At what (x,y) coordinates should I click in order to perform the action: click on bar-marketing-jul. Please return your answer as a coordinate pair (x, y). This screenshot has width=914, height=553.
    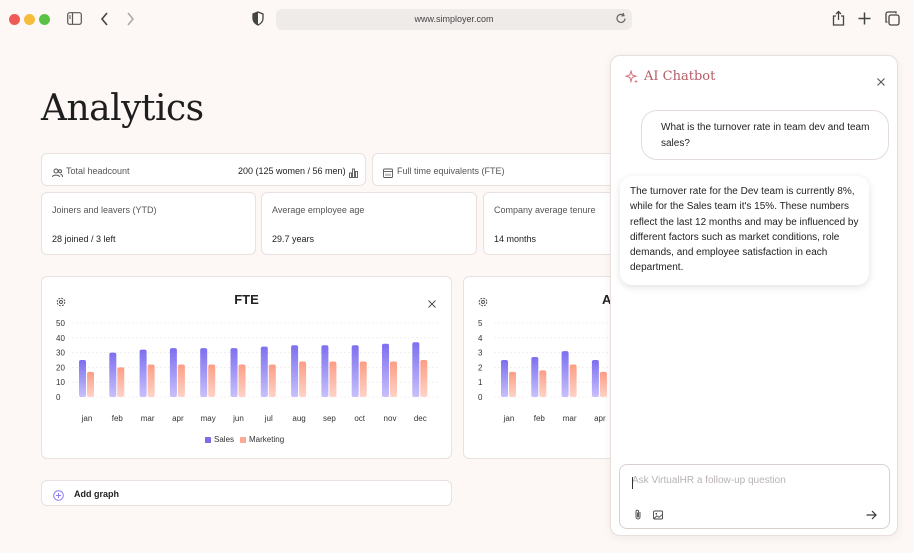
    Looking at the image, I should click on (272, 380).